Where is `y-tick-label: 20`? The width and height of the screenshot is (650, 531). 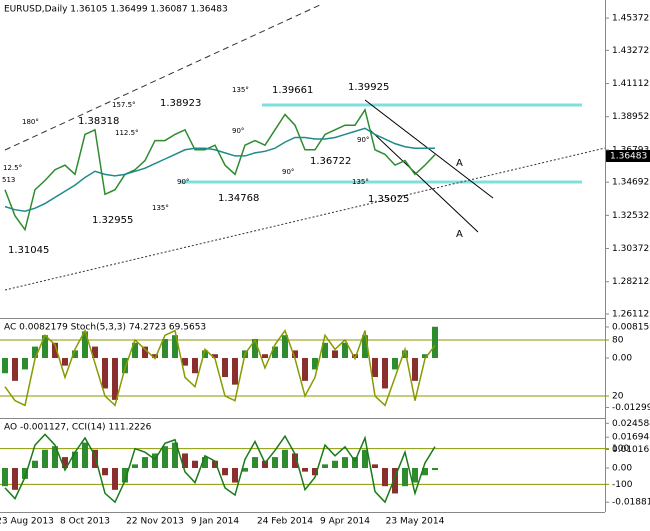
y-tick-label: 20 is located at coordinates (618, 397).